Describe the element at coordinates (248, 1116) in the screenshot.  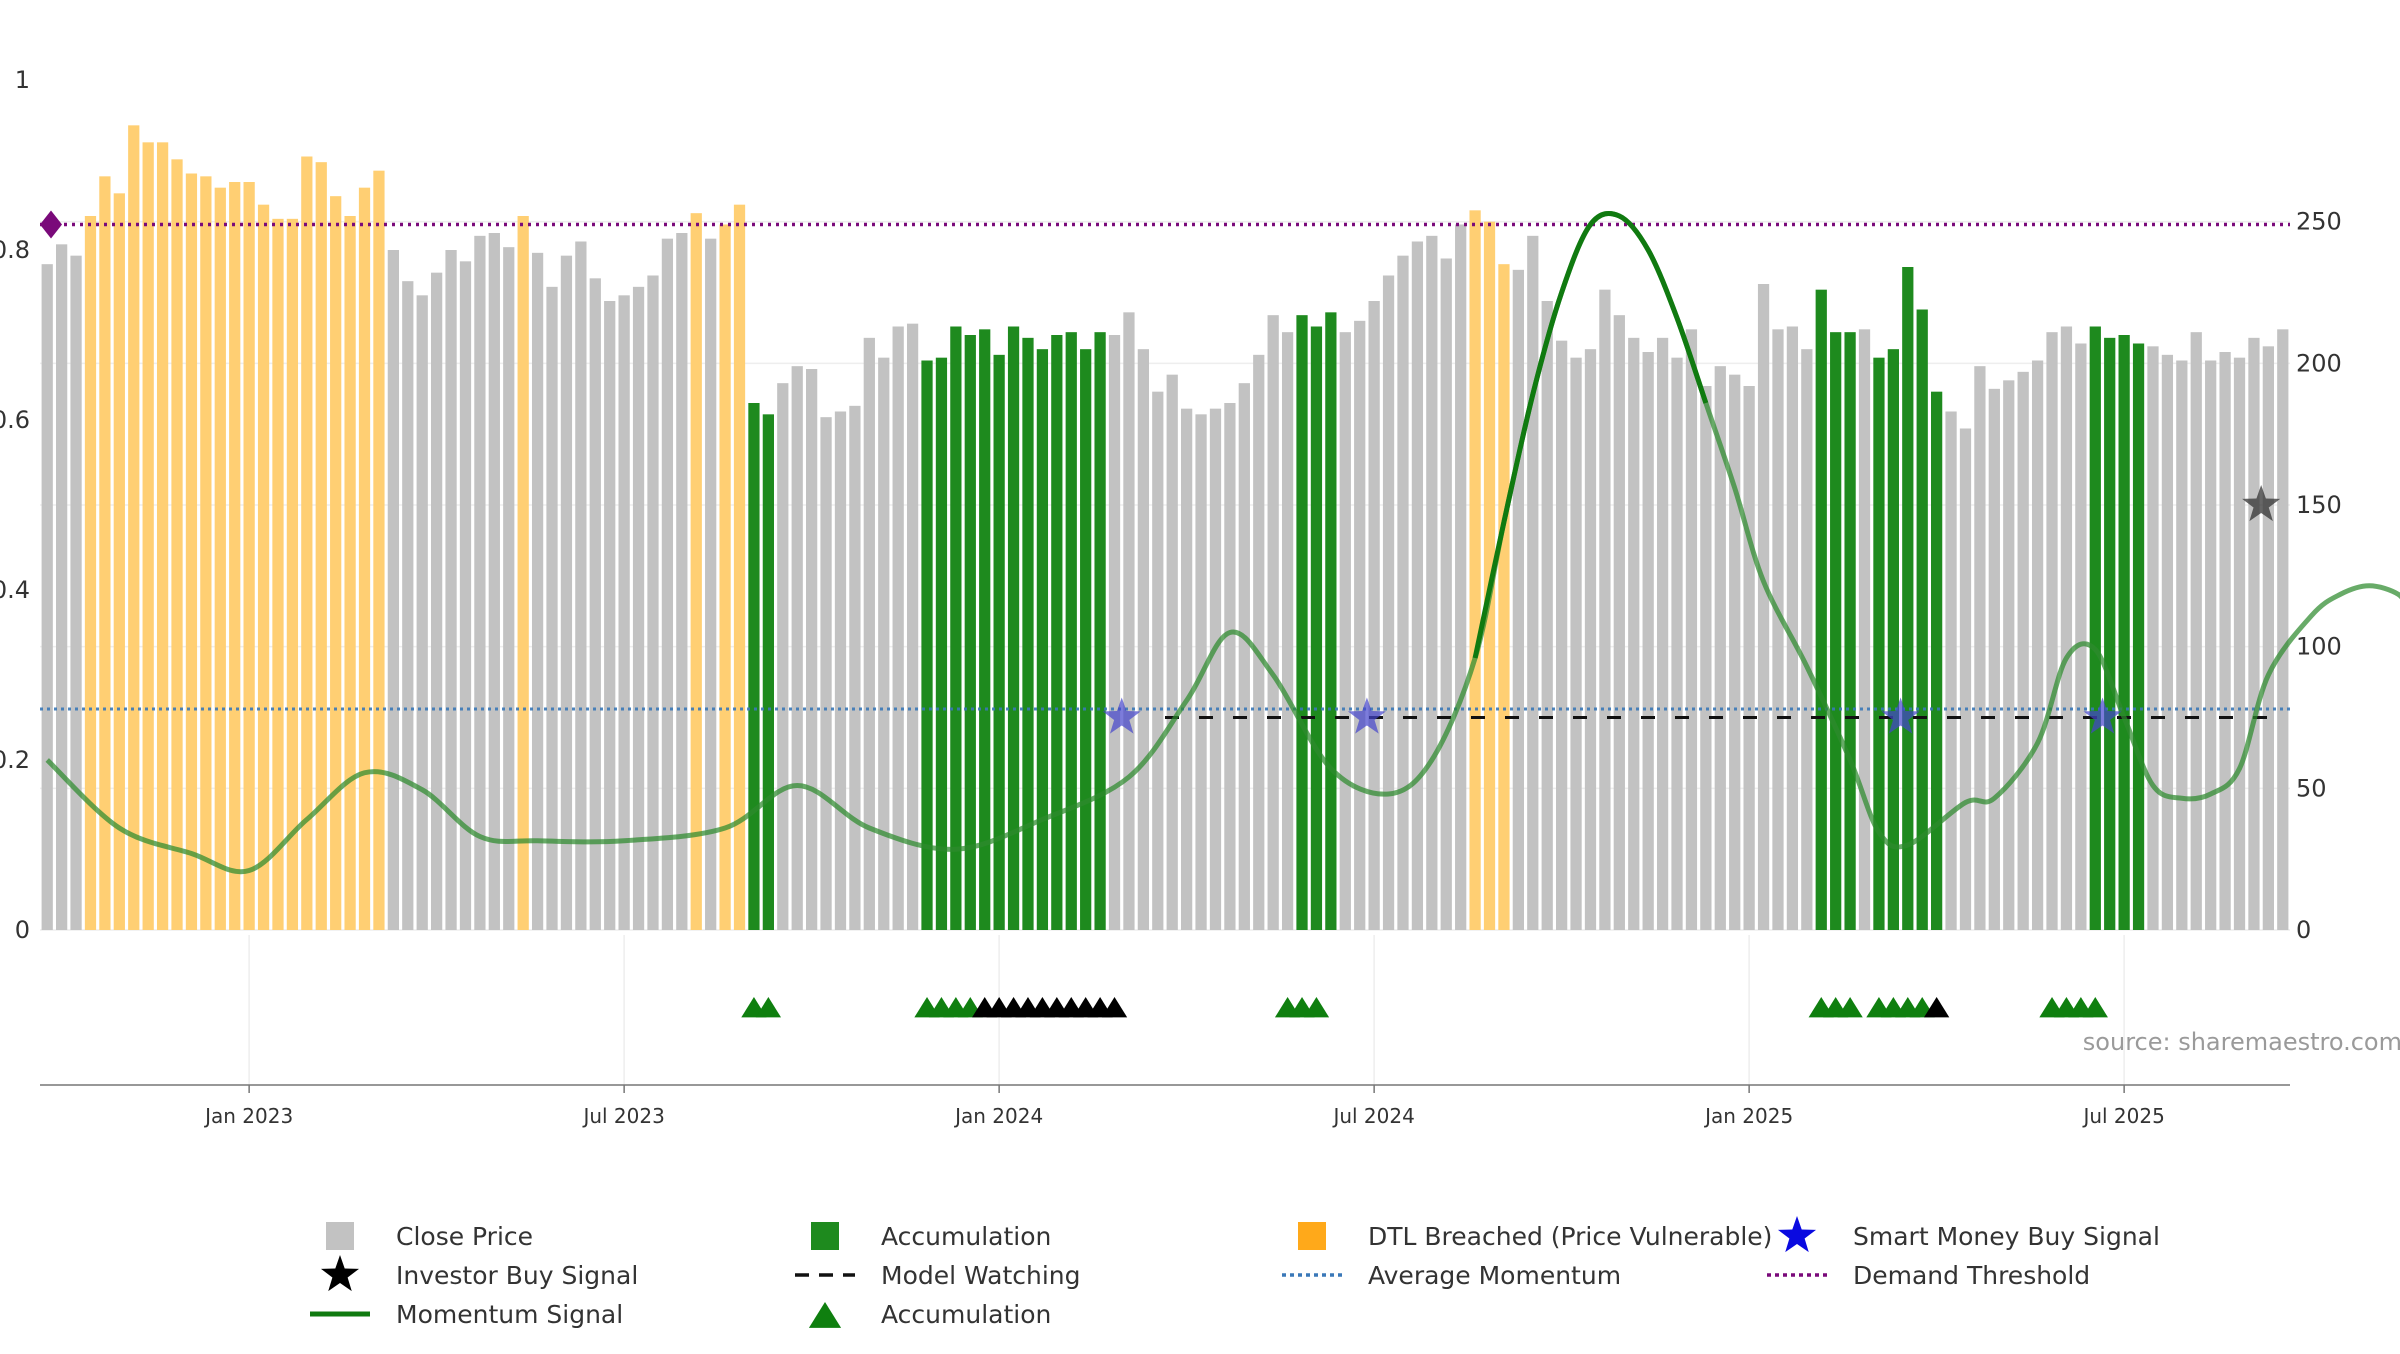
I see `x-axis-tick-label: Jan 2023` at that location.